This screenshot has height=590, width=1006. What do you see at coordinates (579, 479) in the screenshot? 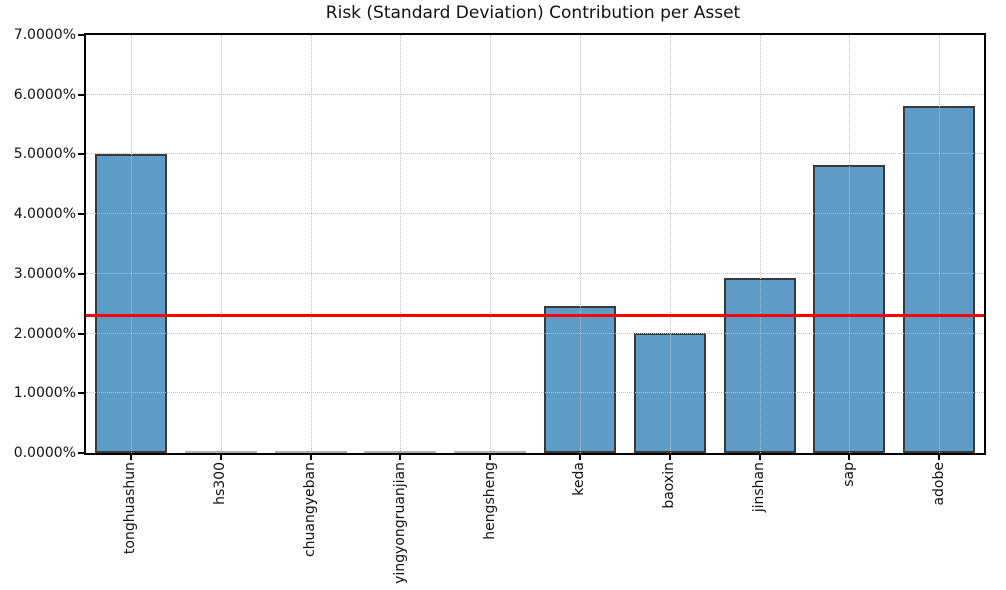
I see `x-tick-label: keda` at bounding box center [579, 479].